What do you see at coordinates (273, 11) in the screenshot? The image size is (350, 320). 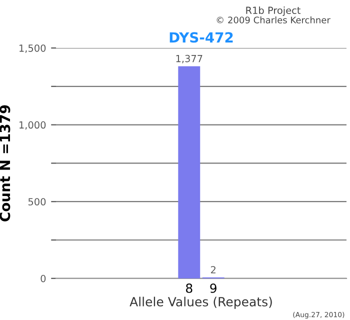 I see `text: R1b Project` at bounding box center [273, 11].